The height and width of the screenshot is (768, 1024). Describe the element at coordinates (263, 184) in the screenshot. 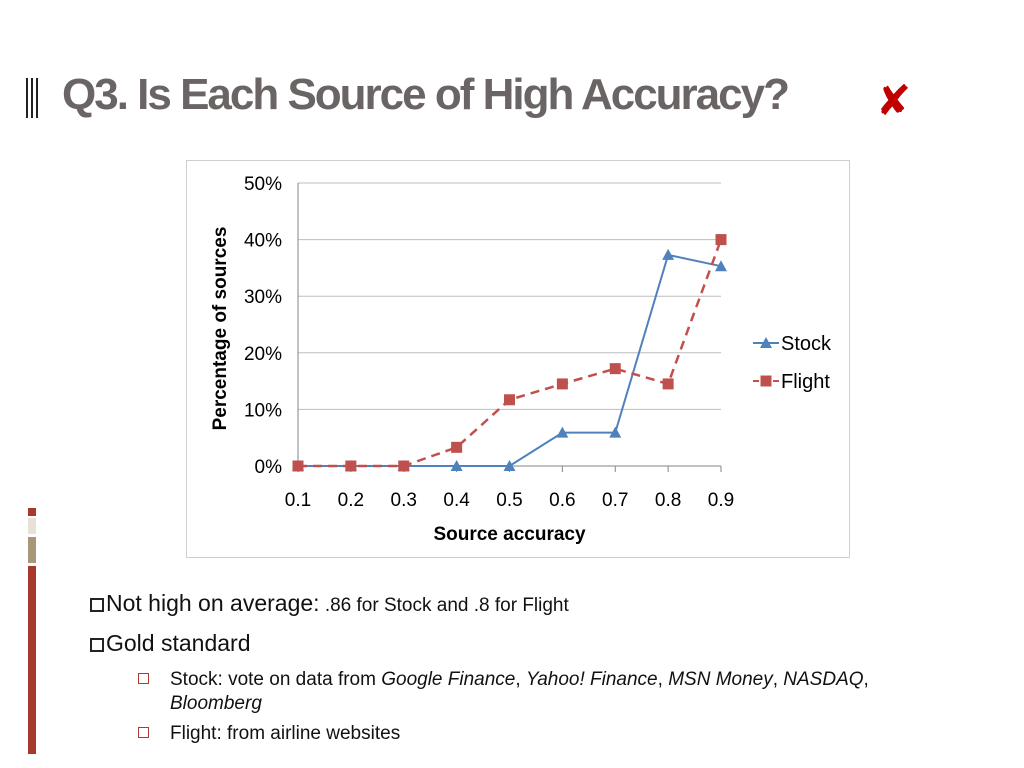

I see `y-tick-label: 50%` at that location.